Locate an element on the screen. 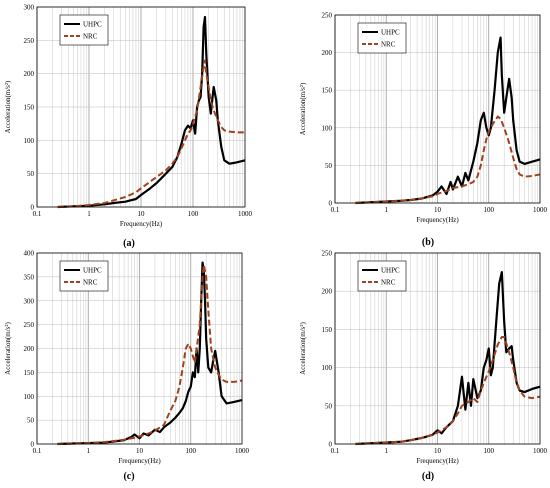  y-tick-label: 350 is located at coordinates (29, 277).